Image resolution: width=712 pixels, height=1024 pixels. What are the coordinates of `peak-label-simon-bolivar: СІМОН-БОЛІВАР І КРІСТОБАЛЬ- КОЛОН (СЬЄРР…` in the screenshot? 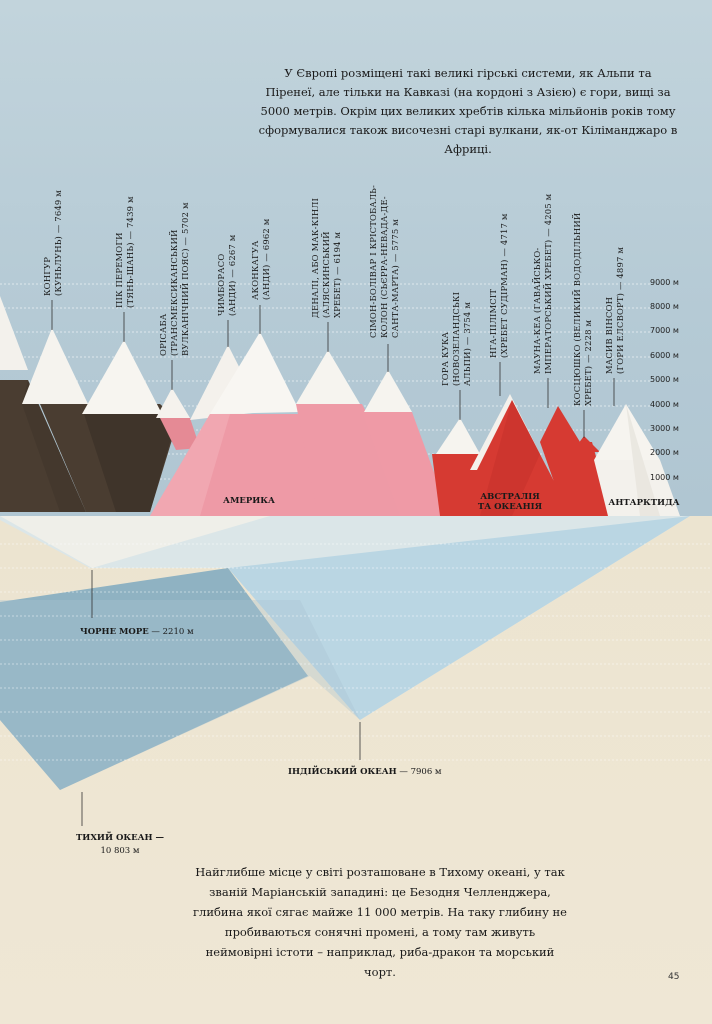 It's located at (384, 261).